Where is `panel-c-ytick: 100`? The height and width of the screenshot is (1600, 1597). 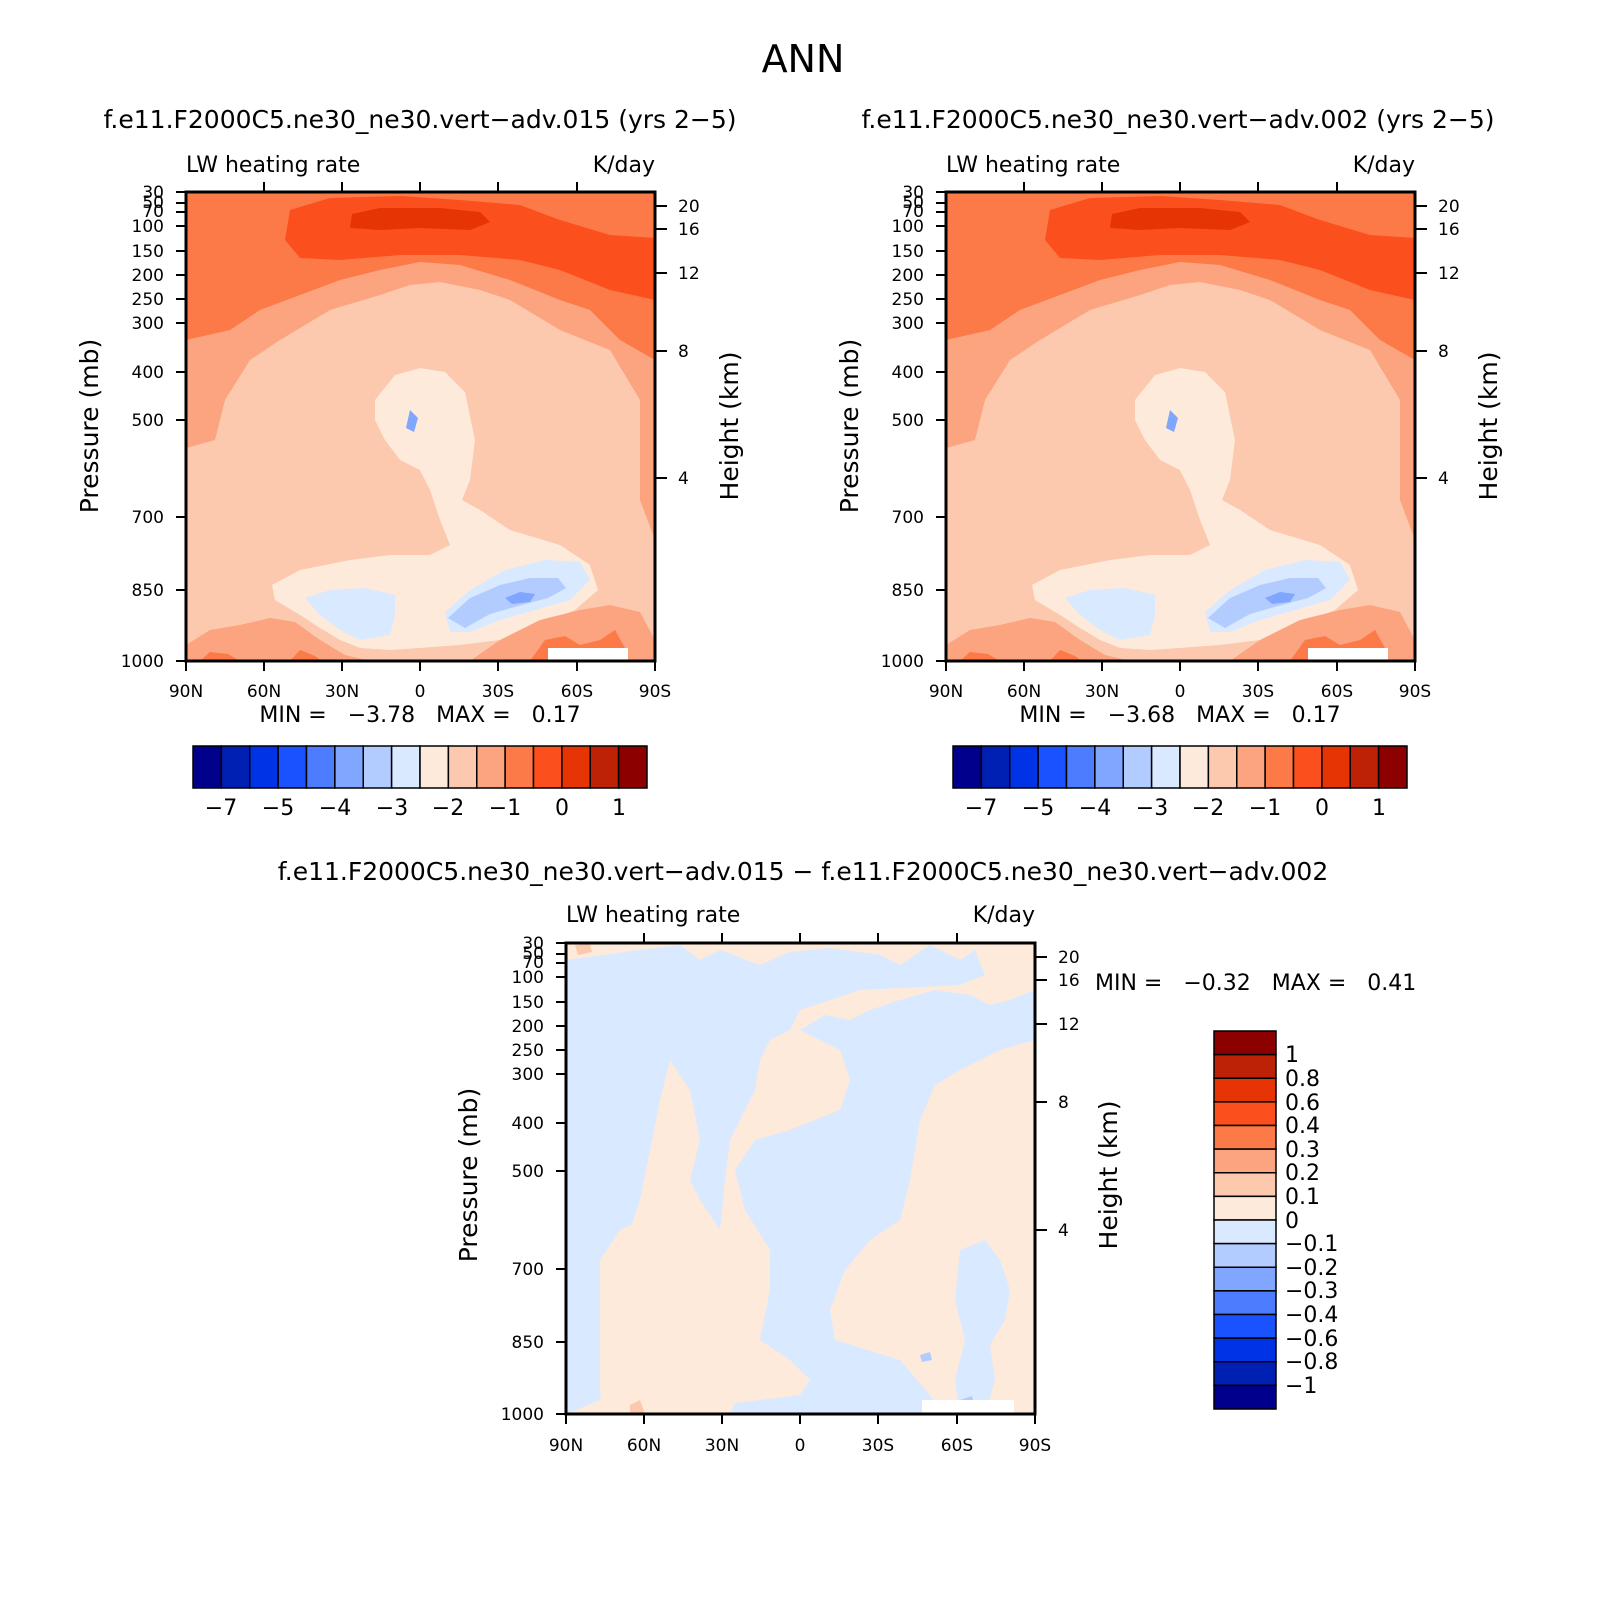 panel-c-ytick: 100 is located at coordinates (528, 978).